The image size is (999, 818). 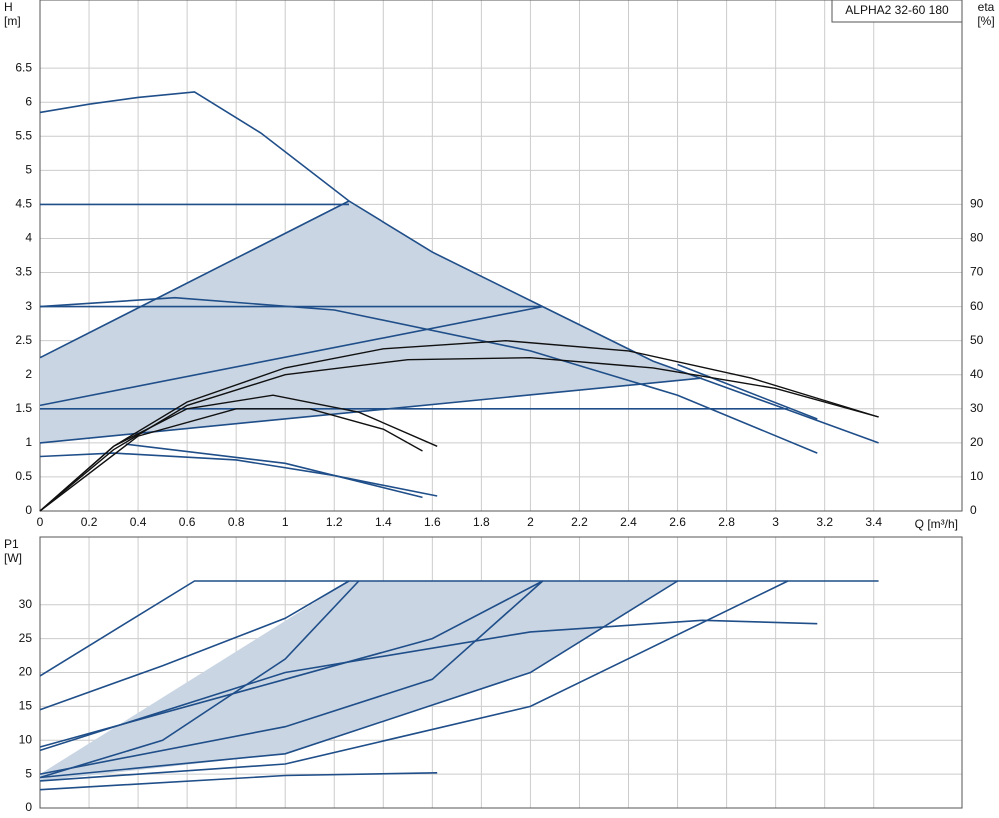 I want to click on annotation: ALPHA2 32-60 180, so click(x=897, y=10).